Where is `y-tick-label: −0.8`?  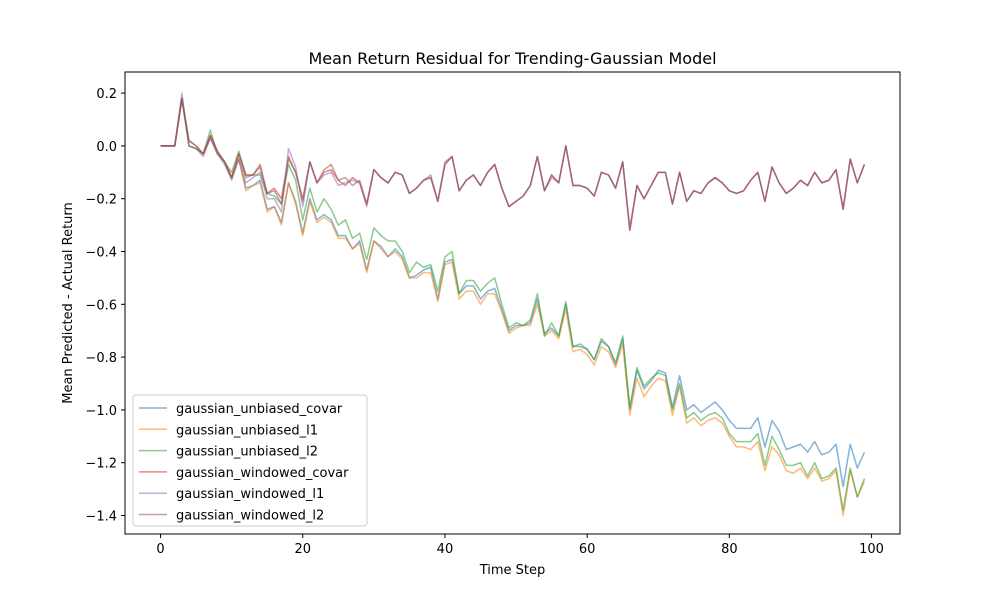 y-tick-label: −0.8 is located at coordinates (101, 358).